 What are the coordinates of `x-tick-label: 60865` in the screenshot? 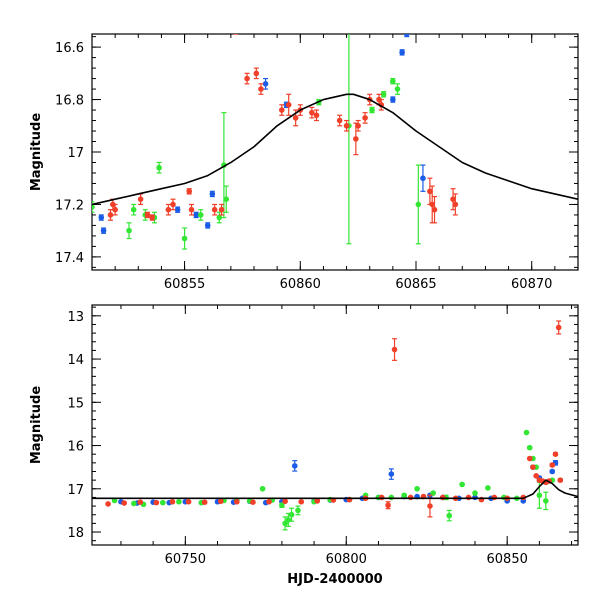 It's located at (415, 284).